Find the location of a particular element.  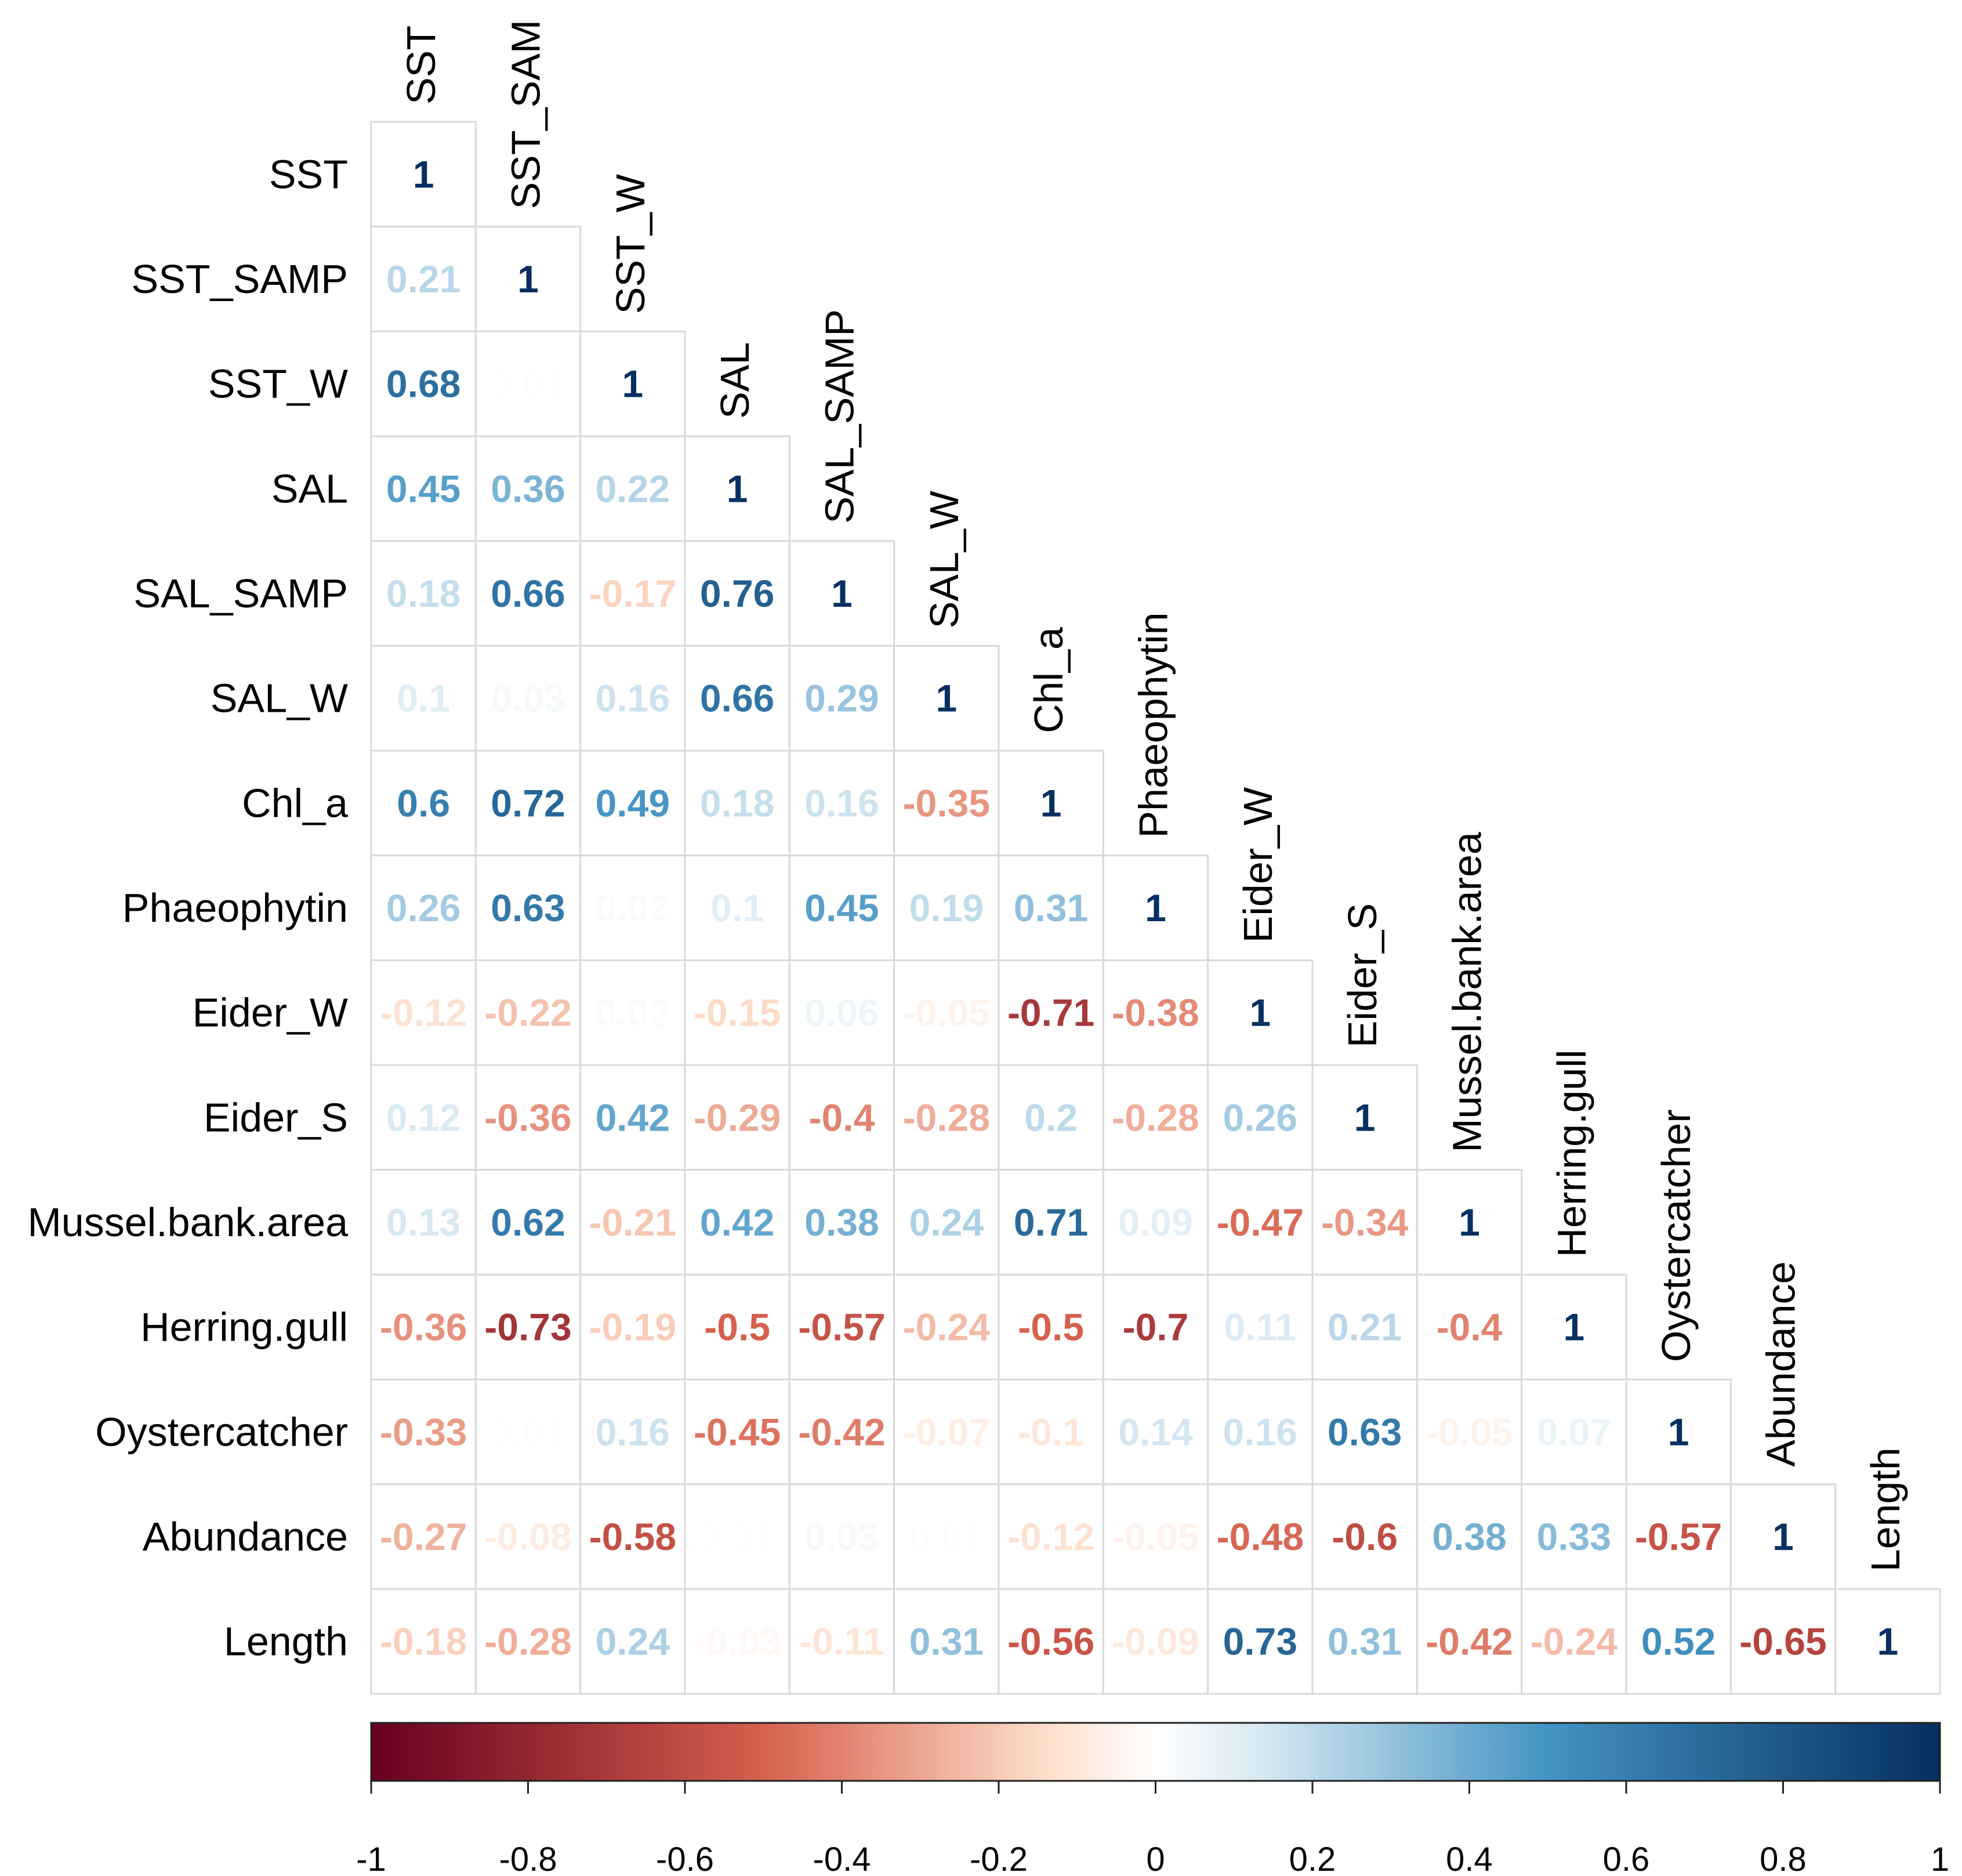

cell-value: 0.36 is located at coordinates (528, 488).